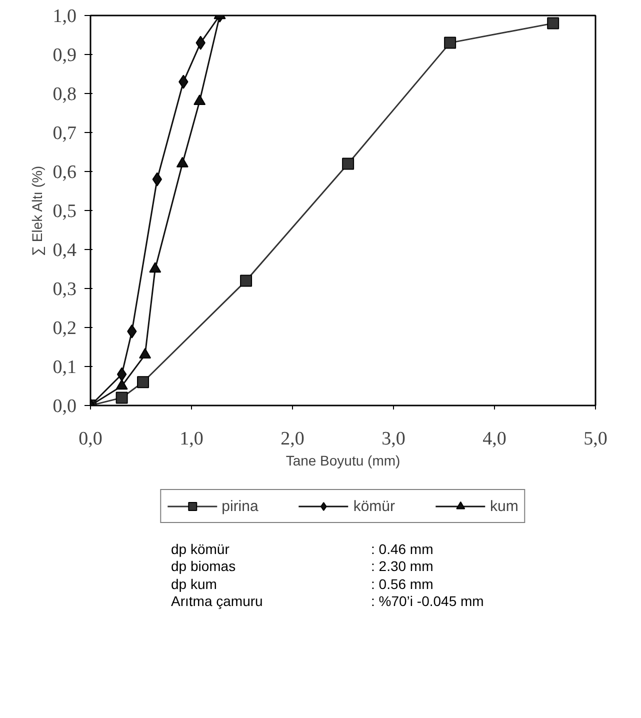 This screenshot has width=641, height=718. Describe the element at coordinates (64, 94) in the screenshot. I see `y-tick-label: 0,8` at that location.